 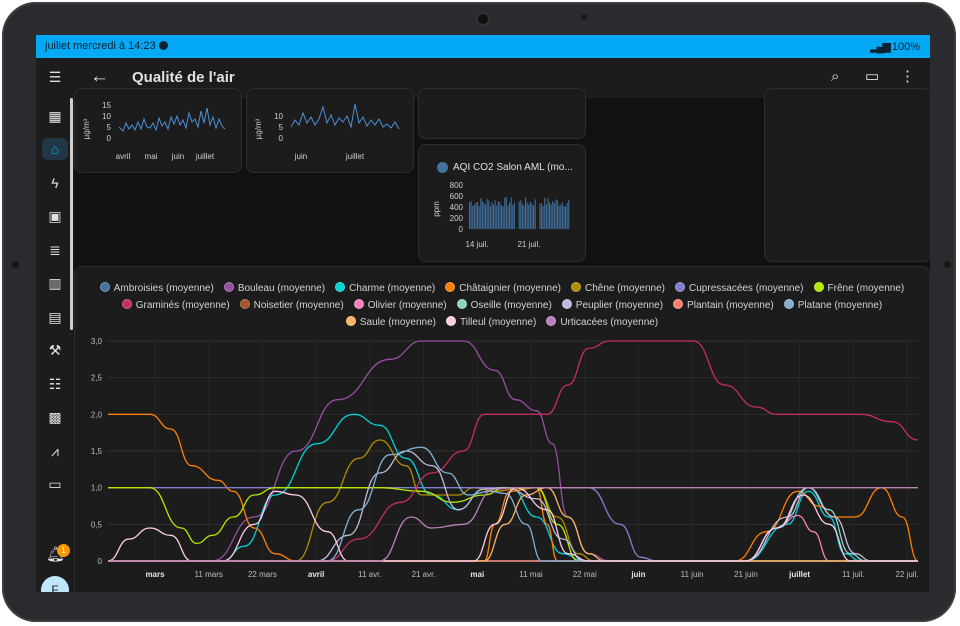 What do you see at coordinates (55, 250) in the screenshot?
I see `list-icon: ≣` at bounding box center [55, 250].